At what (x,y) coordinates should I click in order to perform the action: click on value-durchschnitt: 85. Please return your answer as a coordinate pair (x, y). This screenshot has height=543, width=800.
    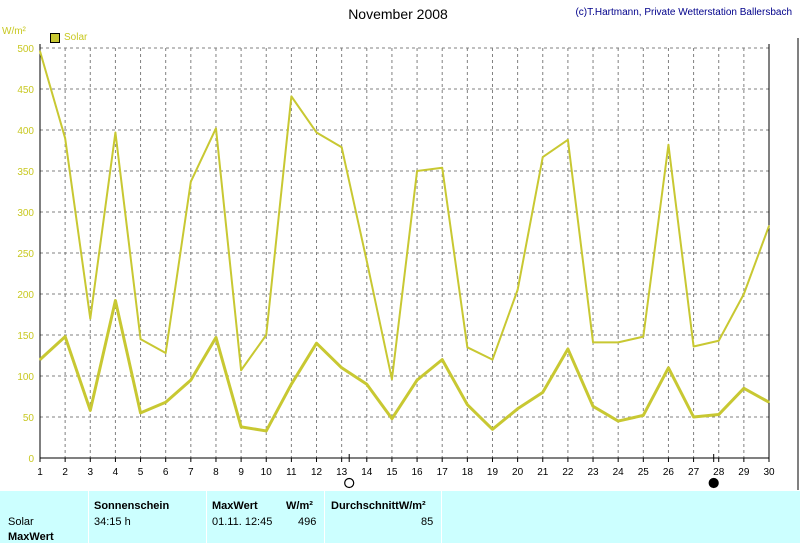
    Looking at the image, I should click on (427, 522).